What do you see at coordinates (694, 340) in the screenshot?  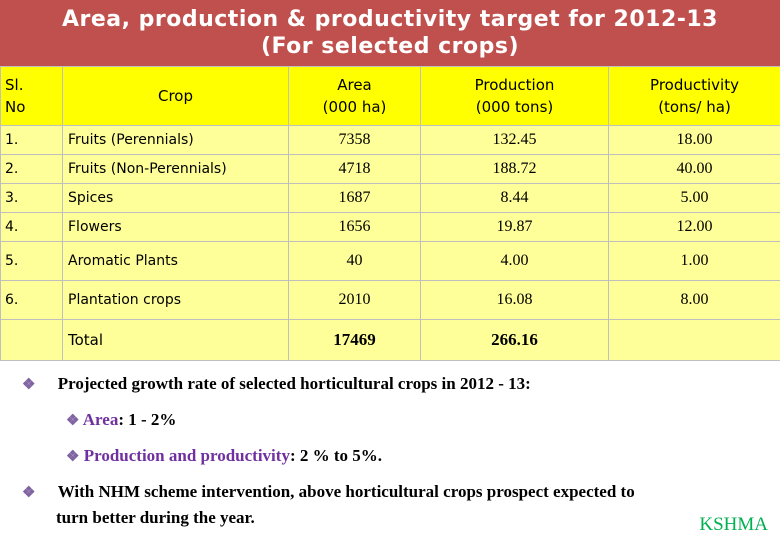 I see `total-productivity` at bounding box center [694, 340].